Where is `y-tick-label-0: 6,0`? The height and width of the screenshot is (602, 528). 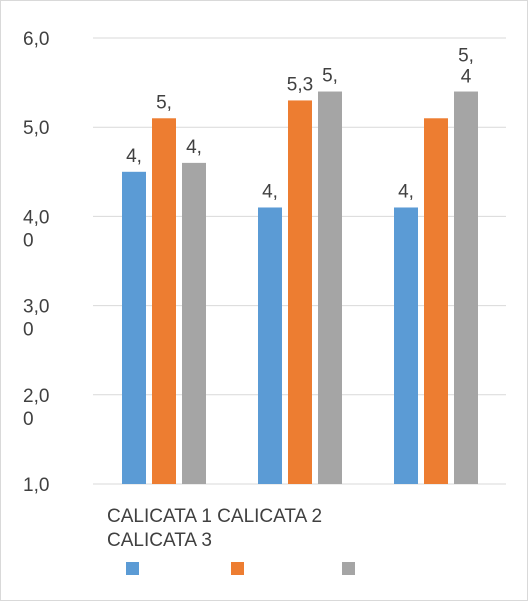 y-tick-label-0: 6,0 is located at coordinates (36, 39).